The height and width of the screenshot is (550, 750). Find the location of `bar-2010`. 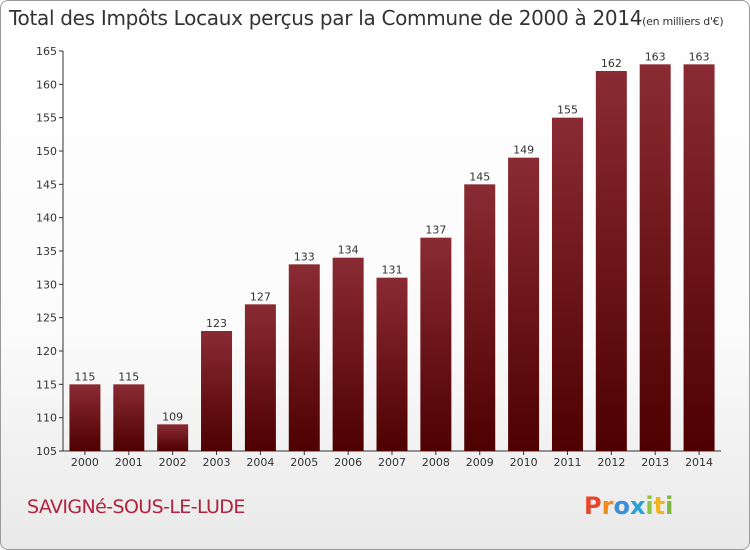

bar-2010 is located at coordinates (524, 304).